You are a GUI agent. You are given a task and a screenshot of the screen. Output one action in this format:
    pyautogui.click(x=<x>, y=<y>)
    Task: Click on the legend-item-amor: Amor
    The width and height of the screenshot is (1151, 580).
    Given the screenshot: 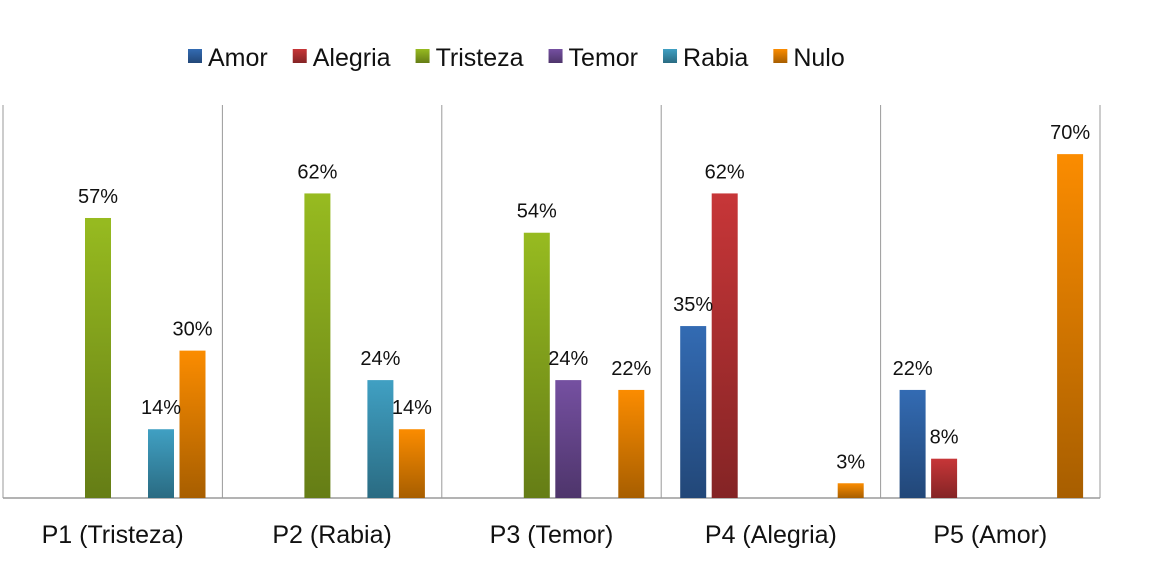 What is the action you would take?
    pyautogui.click(x=228, y=58)
    